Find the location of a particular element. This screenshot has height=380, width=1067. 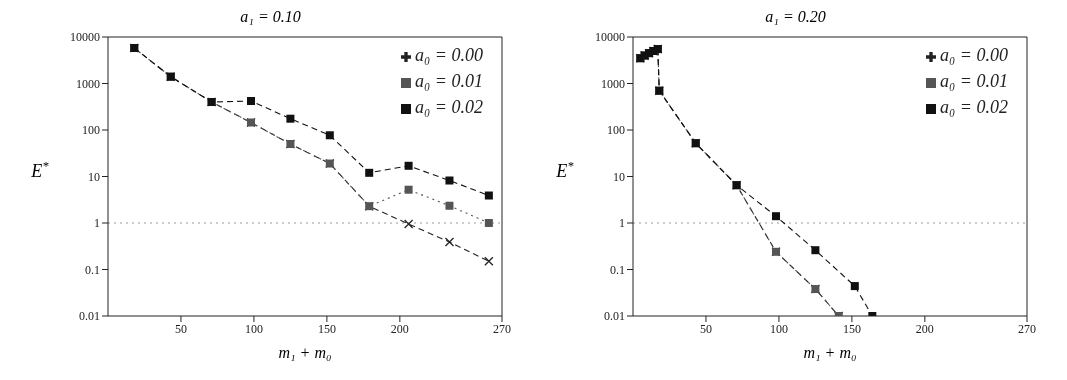

chart-title: a₁ = 0.10 is located at coordinates (270, 17).